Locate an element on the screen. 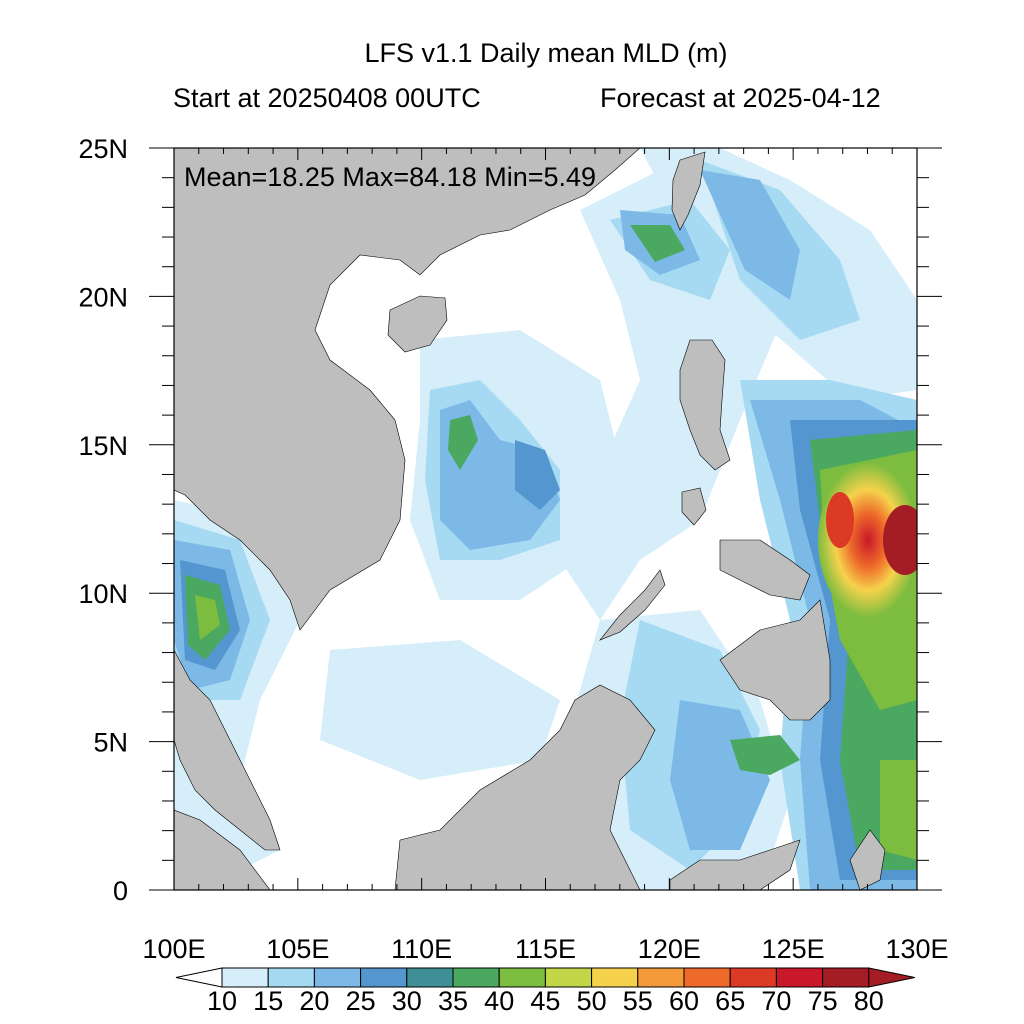  colorbar-label: 65 is located at coordinates (730, 1001).